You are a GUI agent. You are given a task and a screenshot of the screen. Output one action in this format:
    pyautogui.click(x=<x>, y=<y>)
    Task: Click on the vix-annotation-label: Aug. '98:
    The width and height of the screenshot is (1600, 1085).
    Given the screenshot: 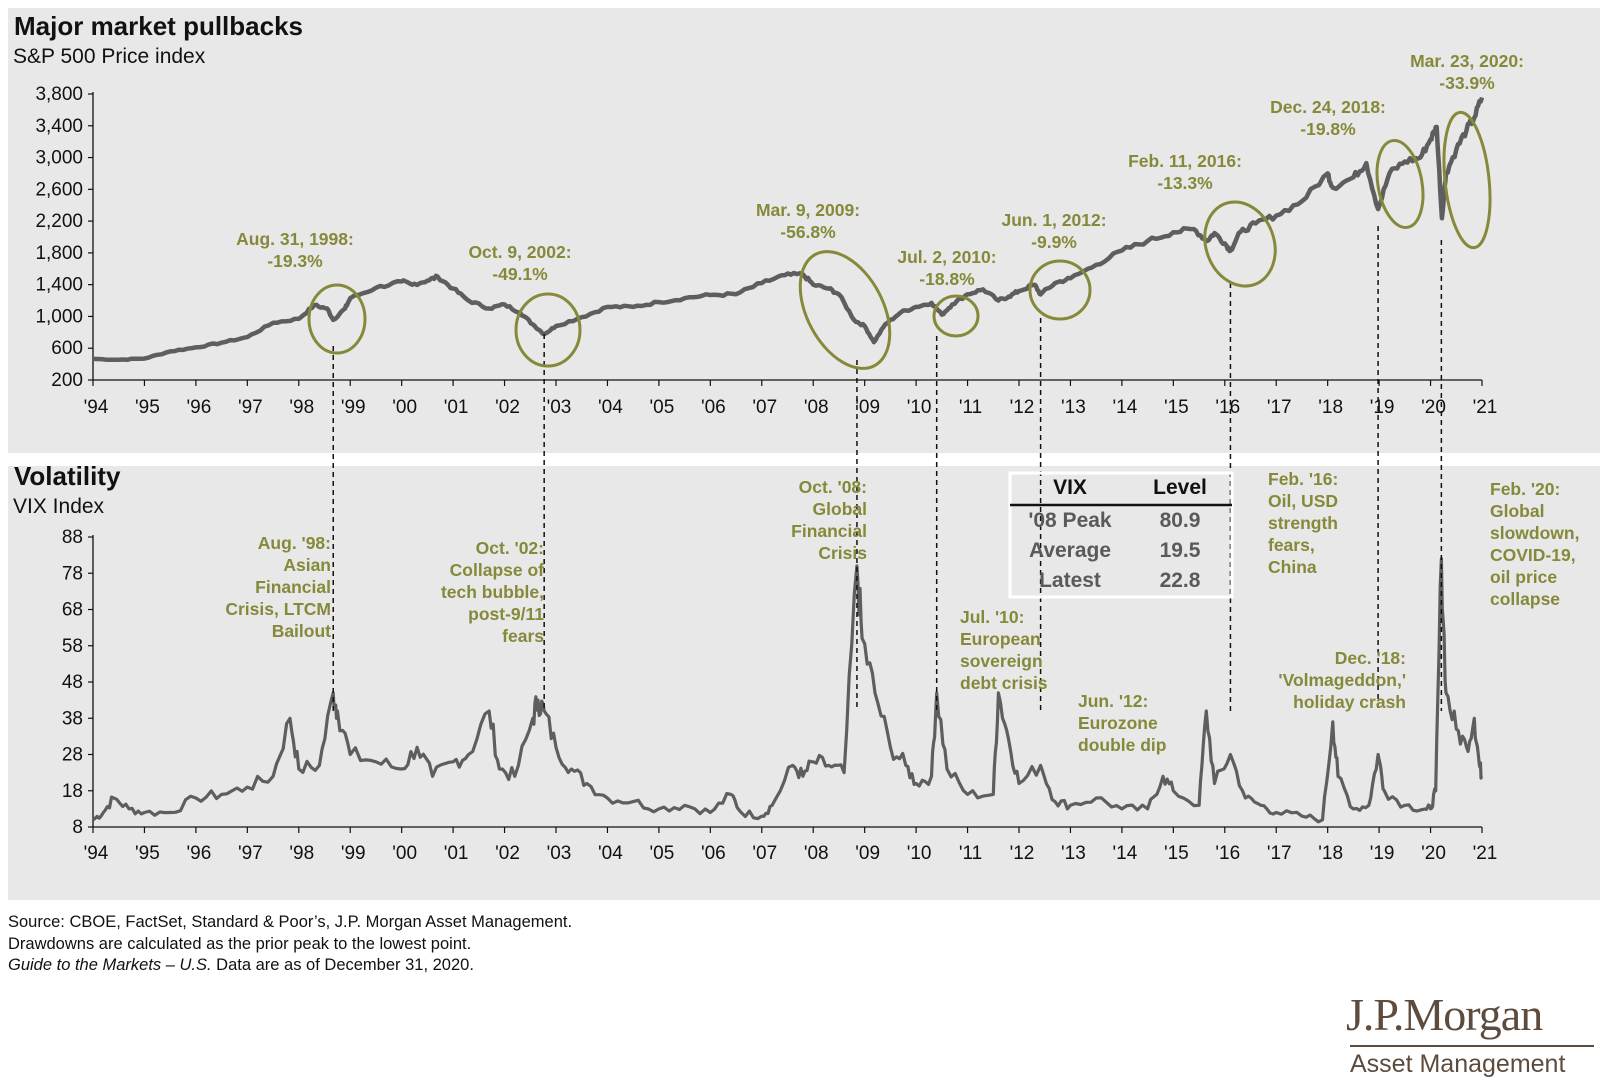 What is the action you would take?
    pyautogui.click(x=294, y=543)
    